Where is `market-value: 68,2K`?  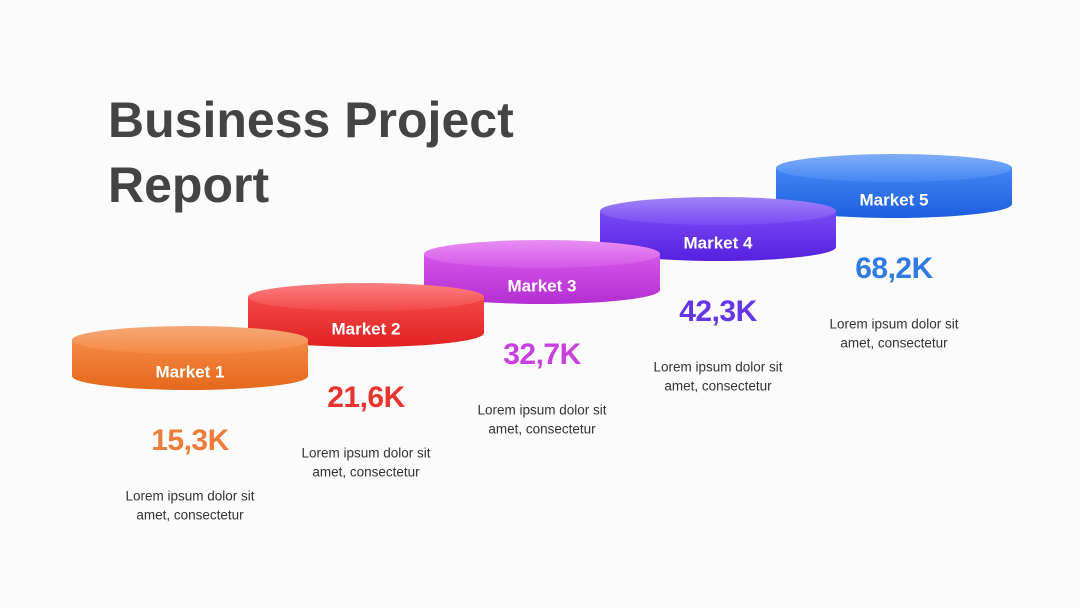 market-value: 68,2K is located at coordinates (894, 268).